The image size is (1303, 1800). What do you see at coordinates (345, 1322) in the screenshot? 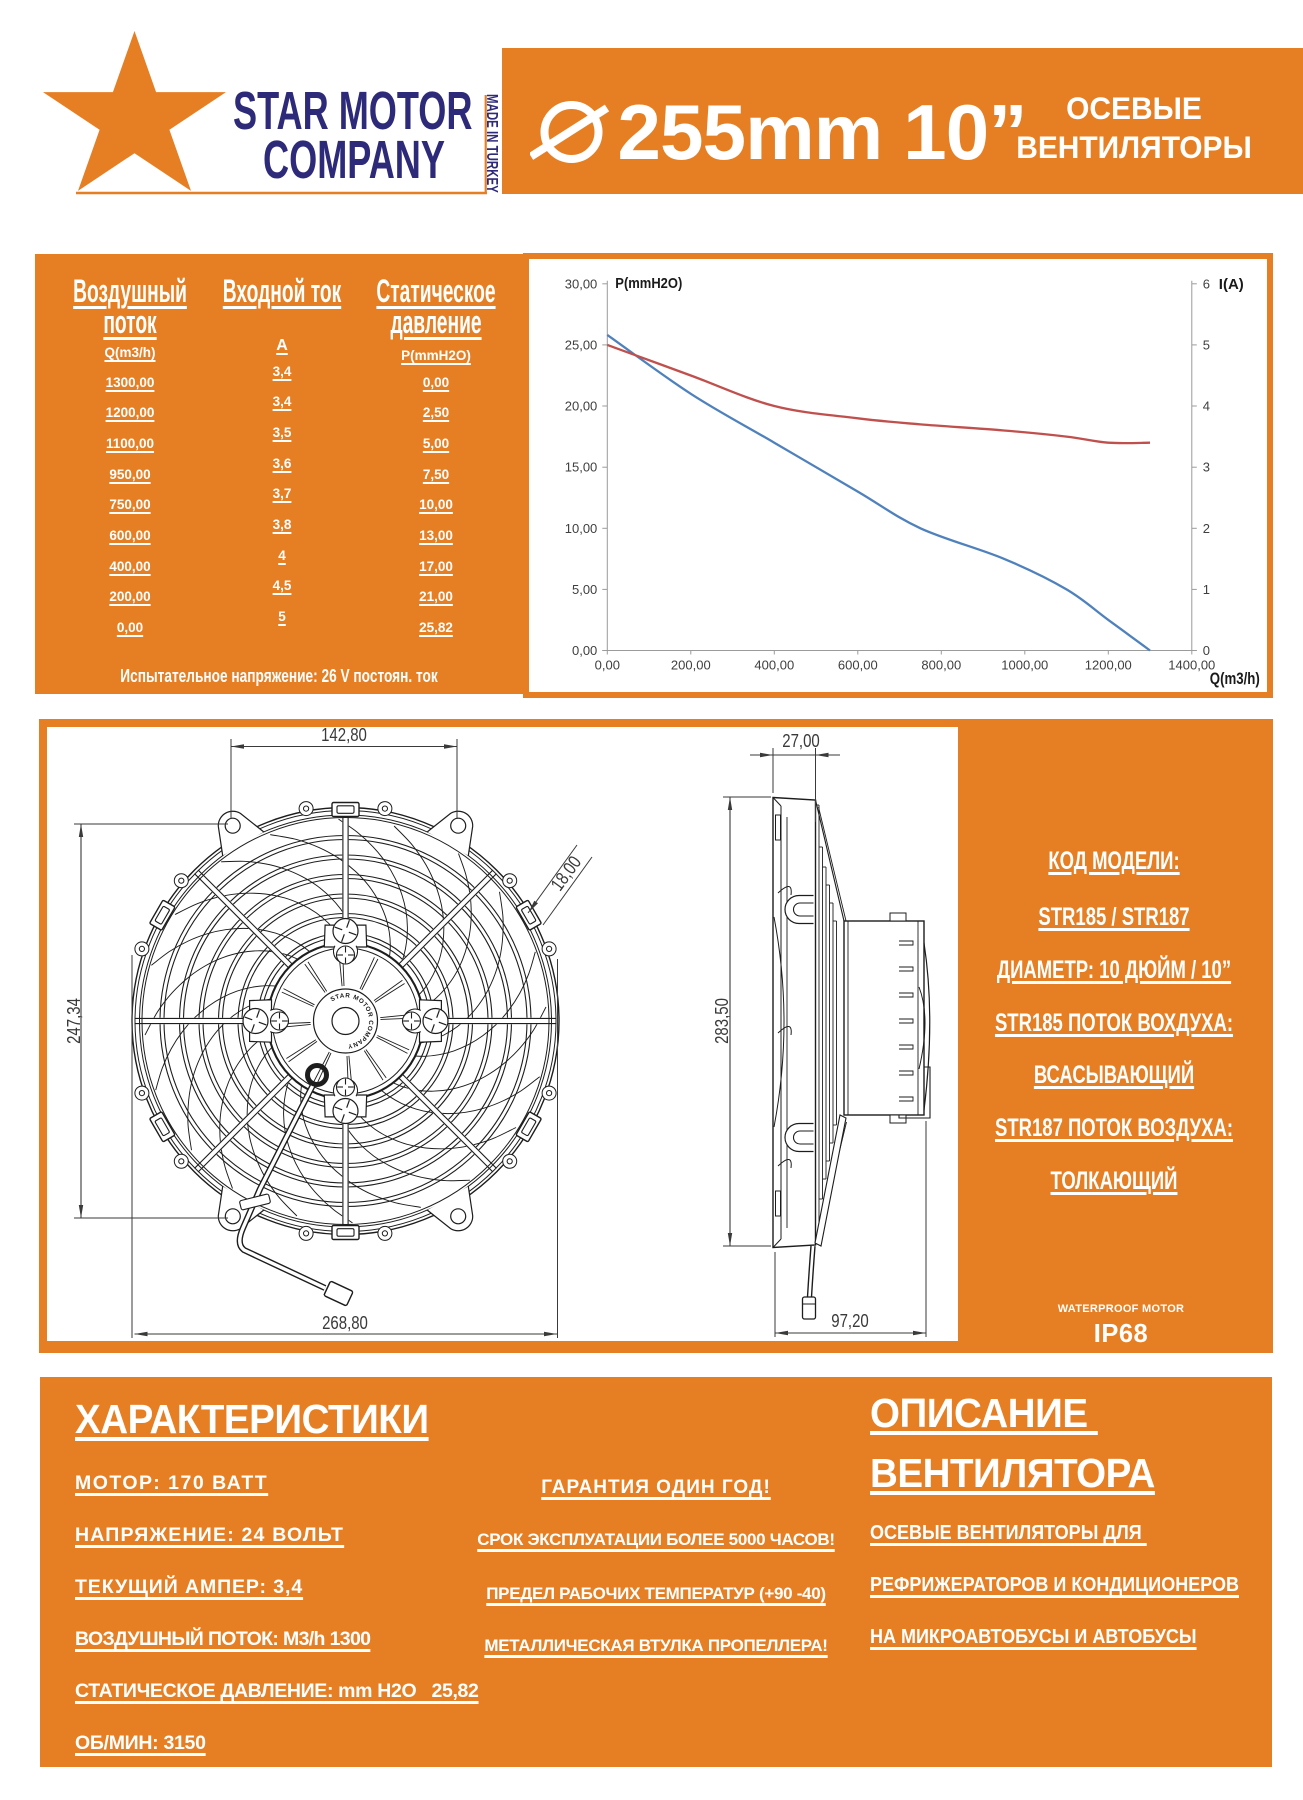
I see `svg-text: 268,80` at bounding box center [345, 1322].